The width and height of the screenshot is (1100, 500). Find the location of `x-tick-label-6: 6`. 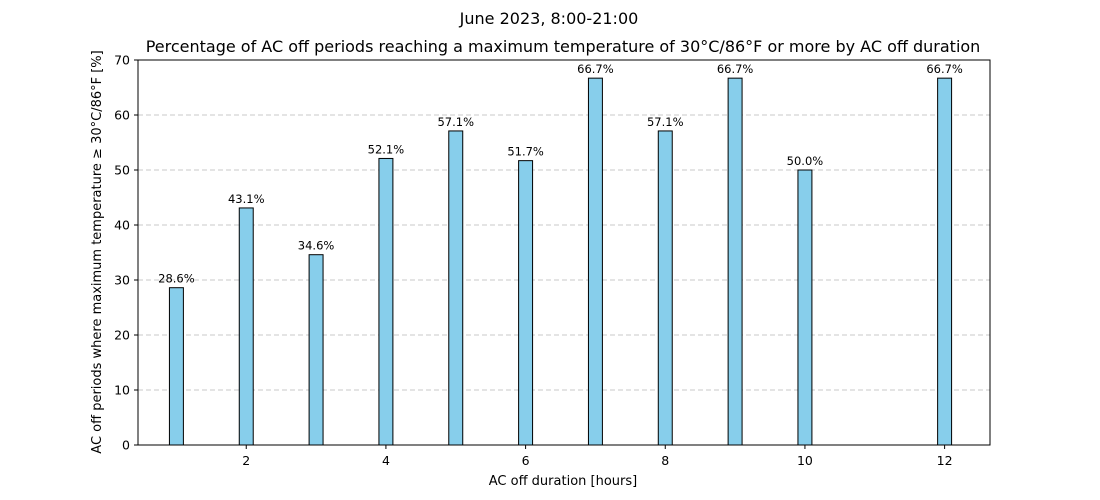

x-tick-label-6: 6 is located at coordinates (526, 460).